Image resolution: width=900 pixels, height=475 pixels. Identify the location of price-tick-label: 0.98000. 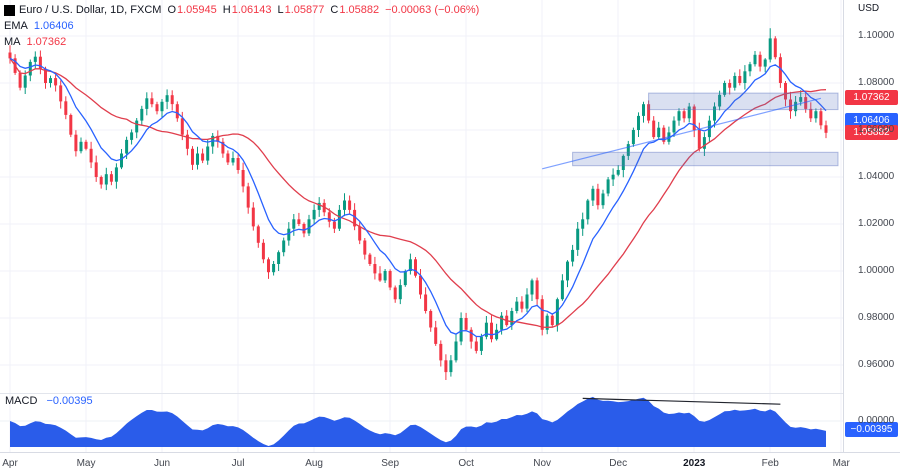
(876, 317).